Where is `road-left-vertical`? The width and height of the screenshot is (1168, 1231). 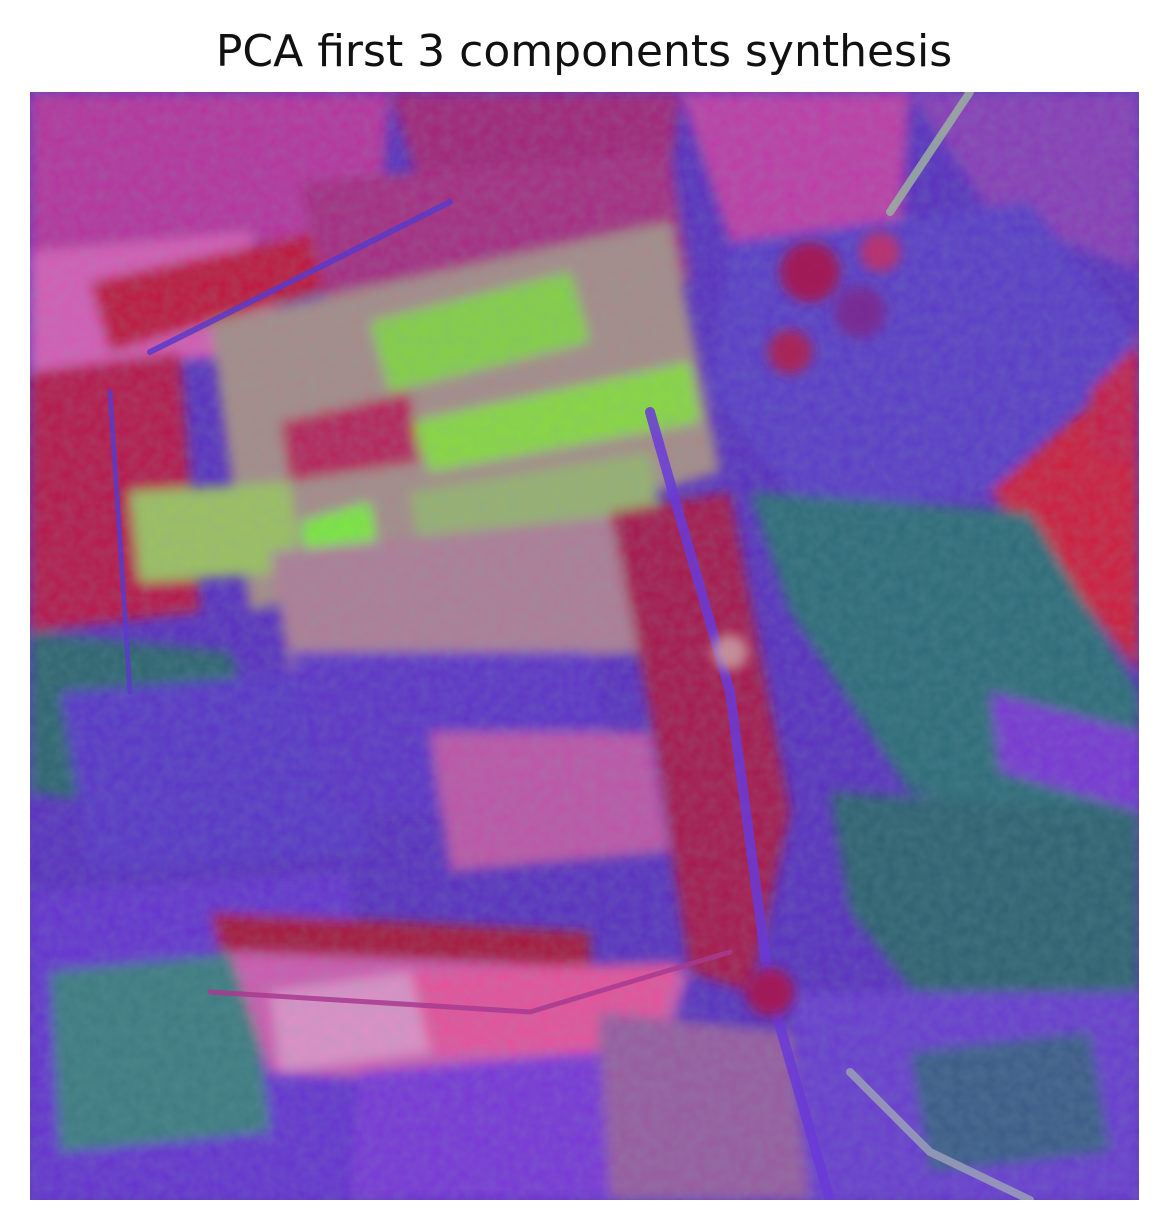
road-left-vertical is located at coordinates (120, 542).